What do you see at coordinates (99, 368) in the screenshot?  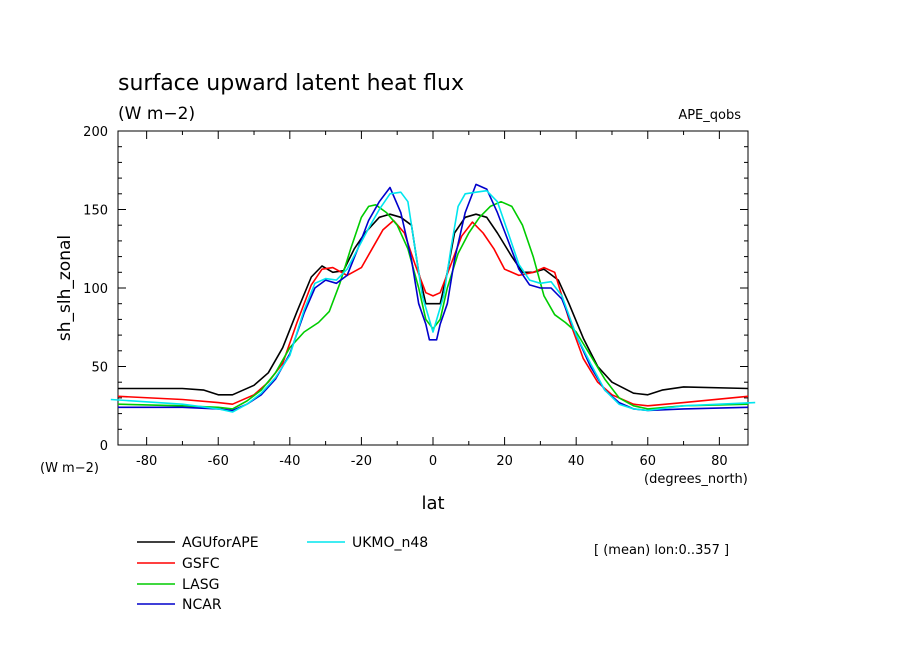 I see `y-tick-label: 50` at bounding box center [99, 368].